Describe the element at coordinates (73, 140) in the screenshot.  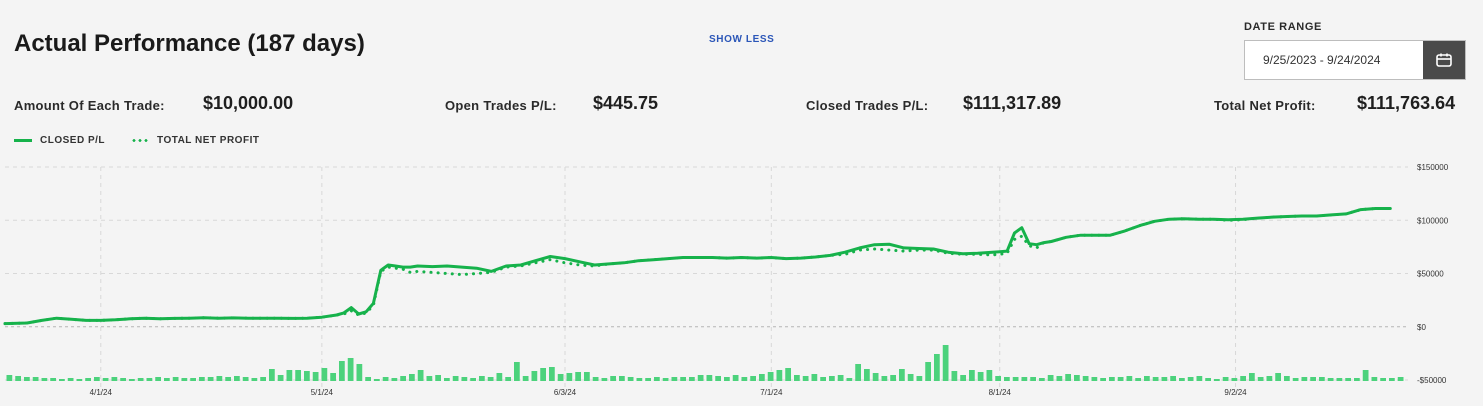
I see `legend-label-closed: CLOSED P/L` at that location.